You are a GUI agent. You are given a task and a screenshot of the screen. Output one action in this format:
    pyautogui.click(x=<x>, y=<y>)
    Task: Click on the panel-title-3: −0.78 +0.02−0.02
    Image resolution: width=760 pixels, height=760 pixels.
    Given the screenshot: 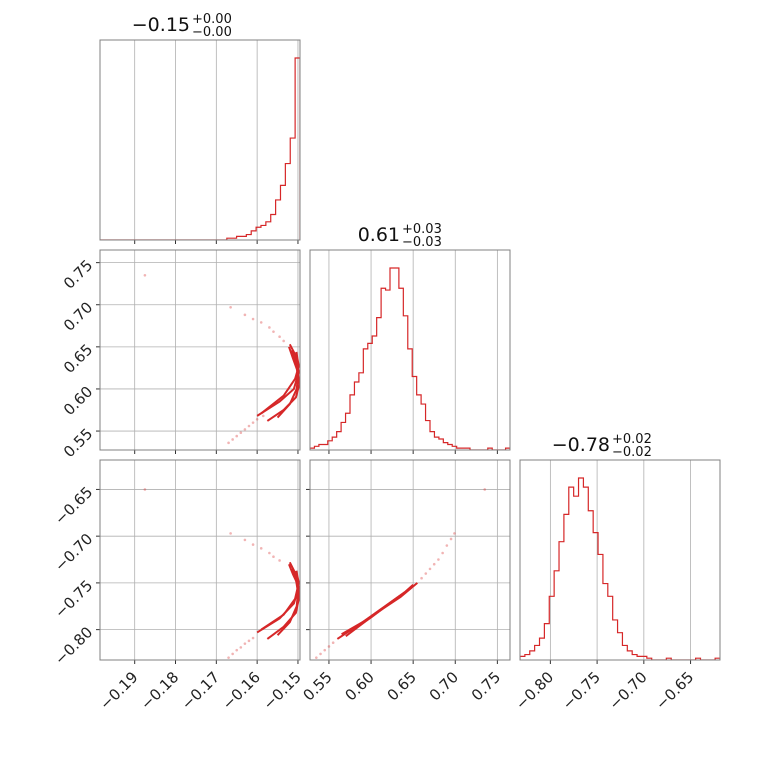 What is the action you would take?
    pyautogui.click(x=602, y=446)
    